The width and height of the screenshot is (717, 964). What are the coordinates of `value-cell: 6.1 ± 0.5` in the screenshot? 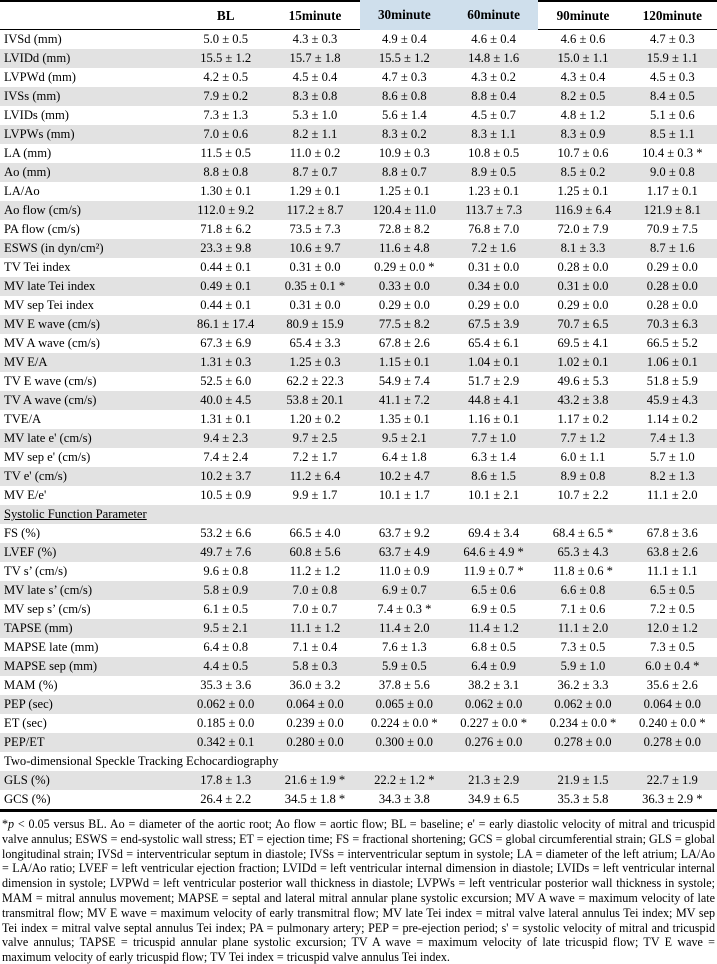 It's located at (226, 609).